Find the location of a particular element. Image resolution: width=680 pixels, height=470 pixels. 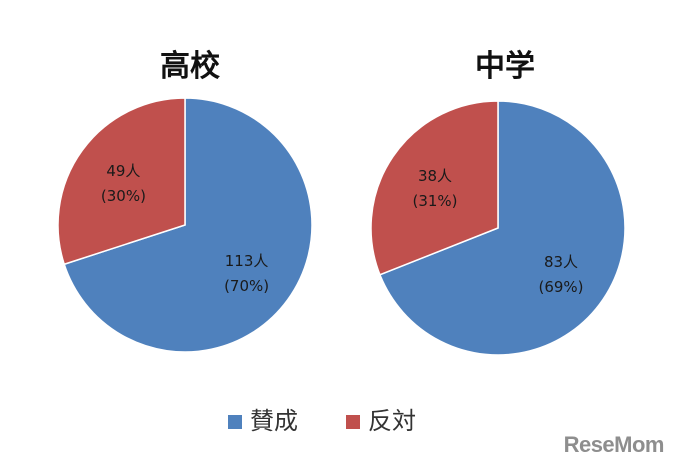

data-label-percent-2-2: (31%) is located at coordinates (434, 201).